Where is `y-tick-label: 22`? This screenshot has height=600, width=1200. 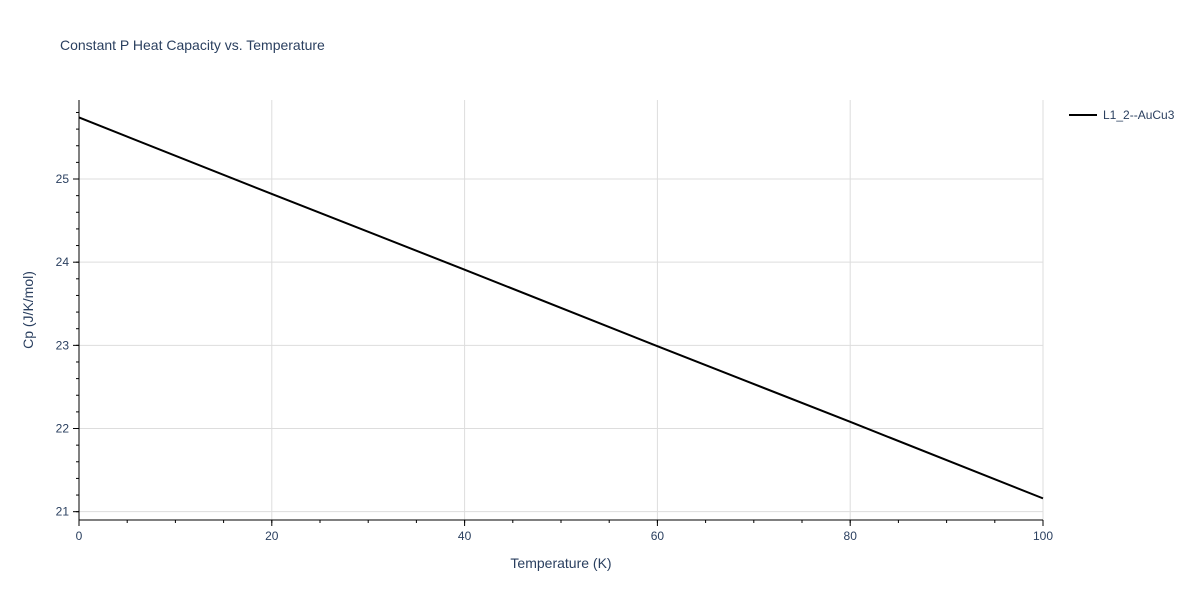 y-tick-label: 22 is located at coordinates (63, 429).